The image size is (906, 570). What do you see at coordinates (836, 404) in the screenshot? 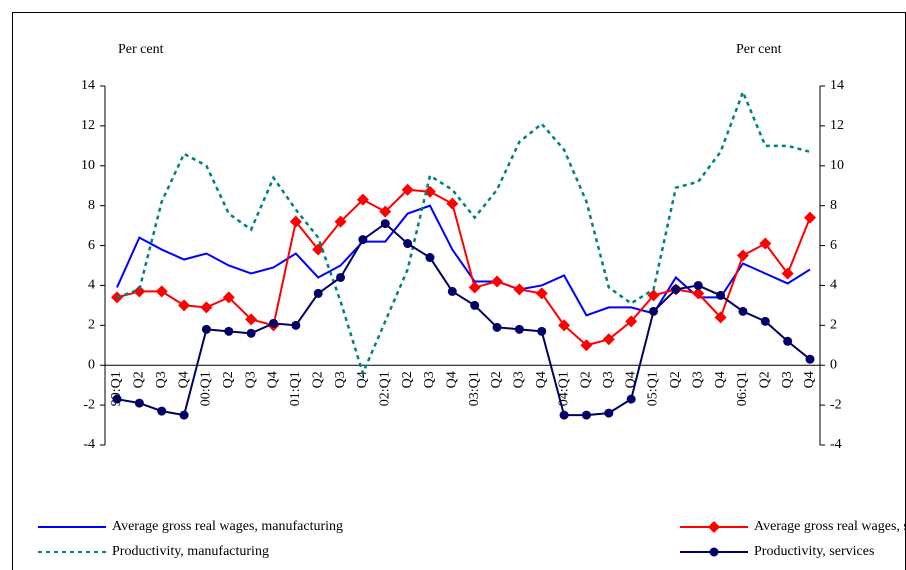
I see `y2-tick-label: -2` at bounding box center [836, 404].